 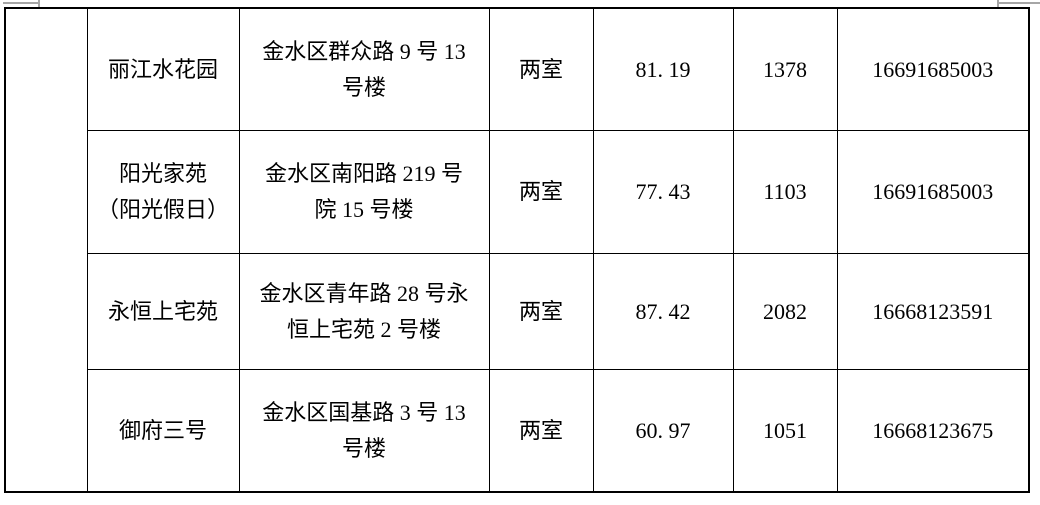 I want to click on cell-address: 金水区国基路 3 号 13 号楼, so click(x=364, y=431).